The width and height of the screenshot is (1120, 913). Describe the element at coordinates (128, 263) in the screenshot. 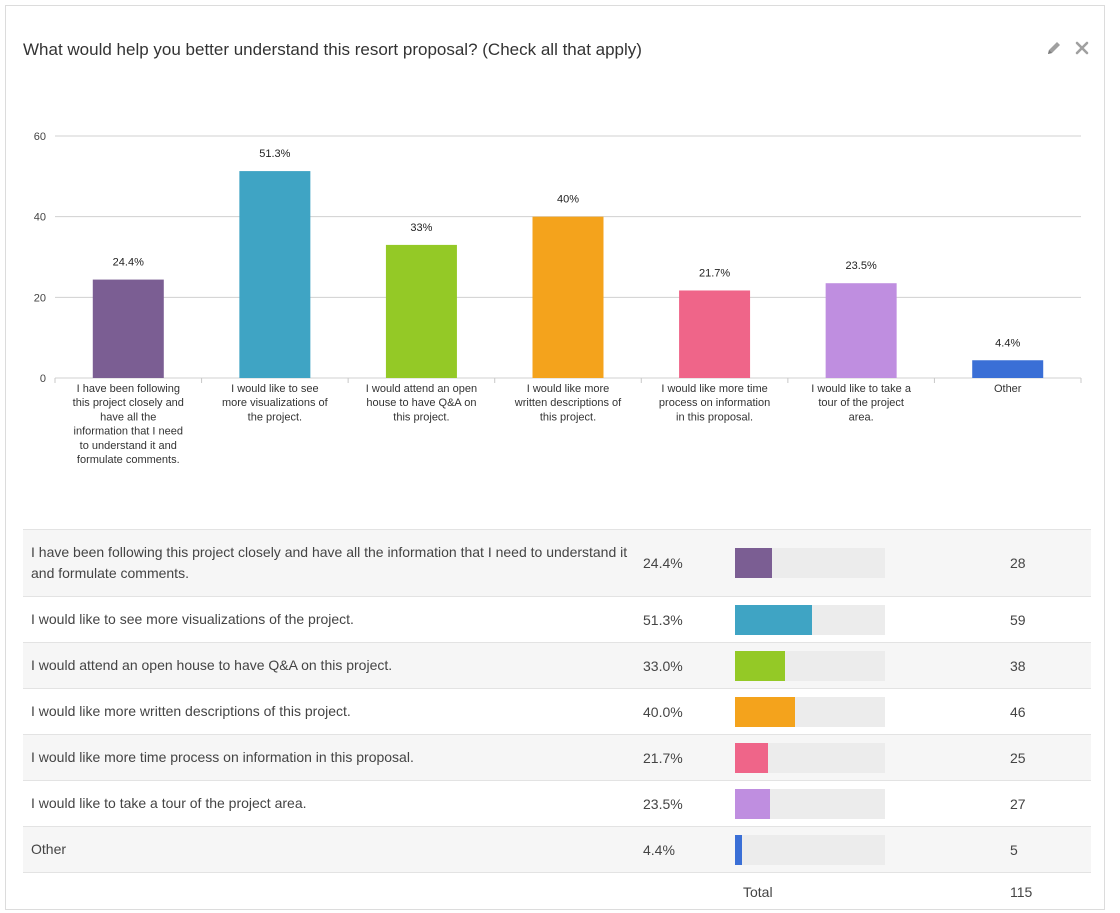

I see `data-label: 24.4%` at that location.